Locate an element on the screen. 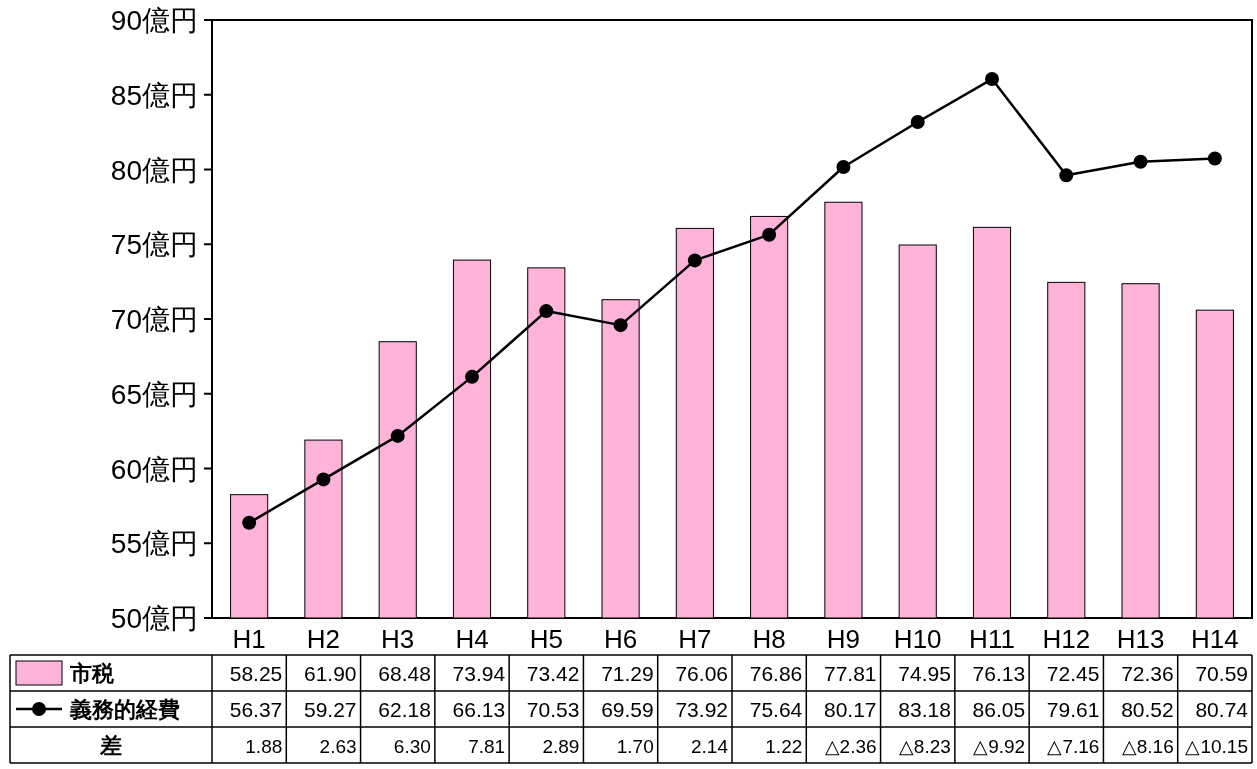 The height and width of the screenshot is (769, 1257). x-tick-label: H12 is located at coordinates (1066, 639).